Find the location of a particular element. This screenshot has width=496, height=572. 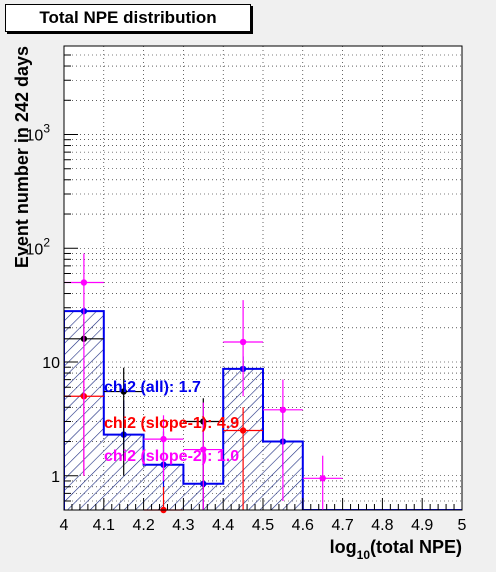

y-tick-label: 10² is located at coordinates (38, 246).